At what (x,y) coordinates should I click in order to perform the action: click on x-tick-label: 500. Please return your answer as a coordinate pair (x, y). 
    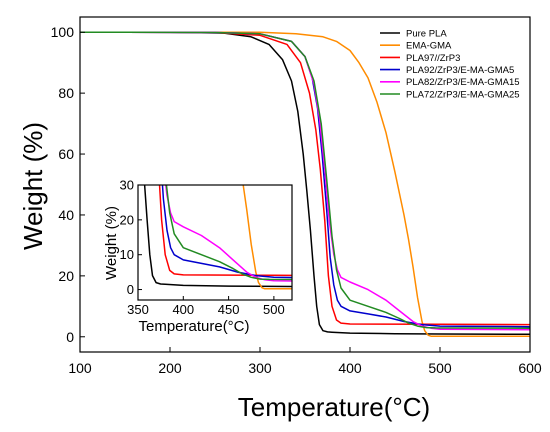
    Looking at the image, I should click on (440, 368).